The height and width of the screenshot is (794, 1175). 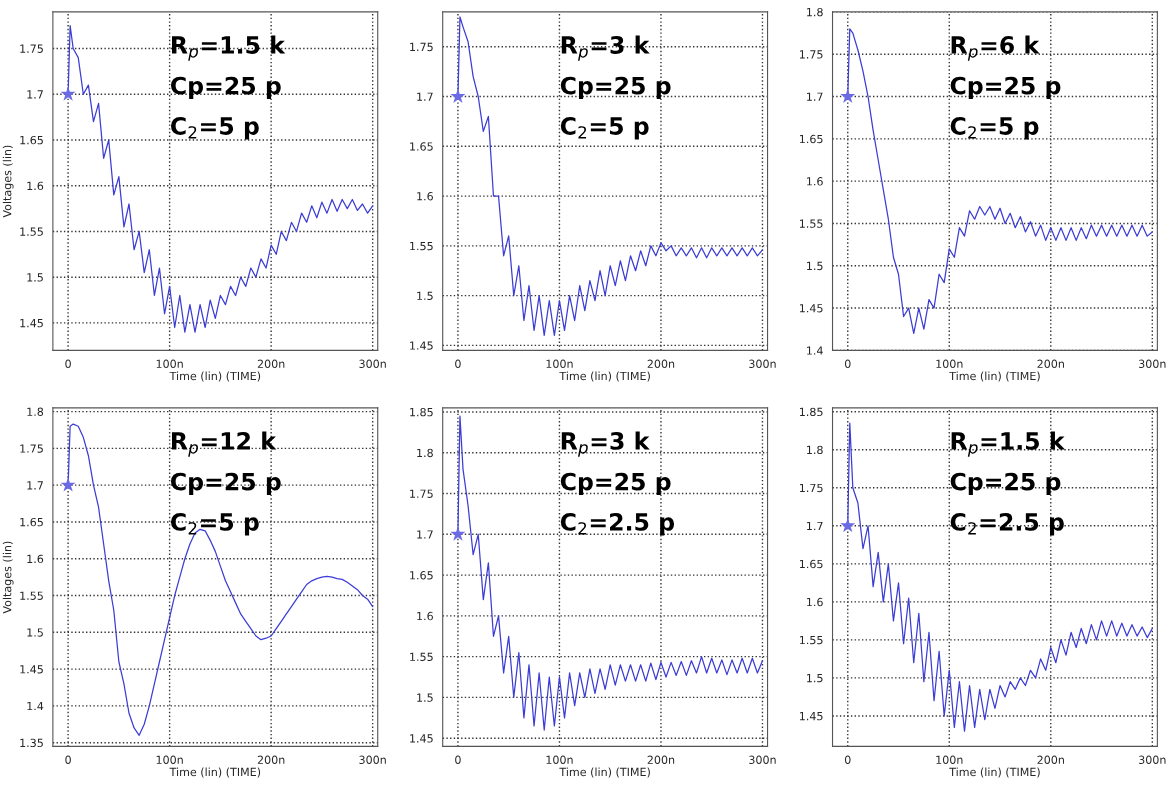 What do you see at coordinates (995, 48) in the screenshot?
I see `annotation: R$_{p}$=6 k` at bounding box center [995, 48].